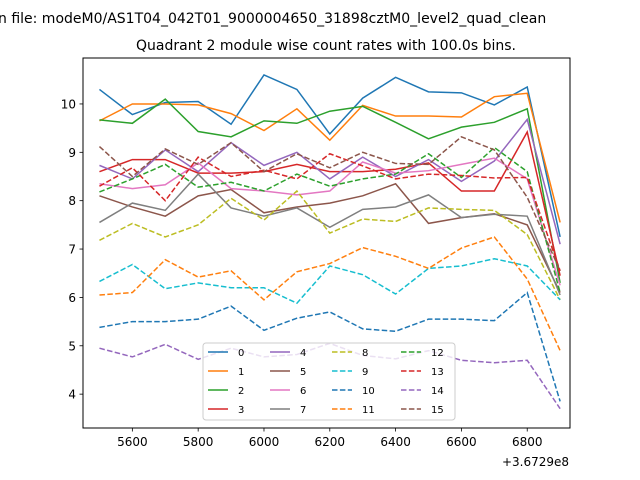 Image resolution: width=640 pixels, height=480 pixels. Describe the element at coordinates (368, 410) in the screenshot. I see `legend-label-11: 11` at that location.